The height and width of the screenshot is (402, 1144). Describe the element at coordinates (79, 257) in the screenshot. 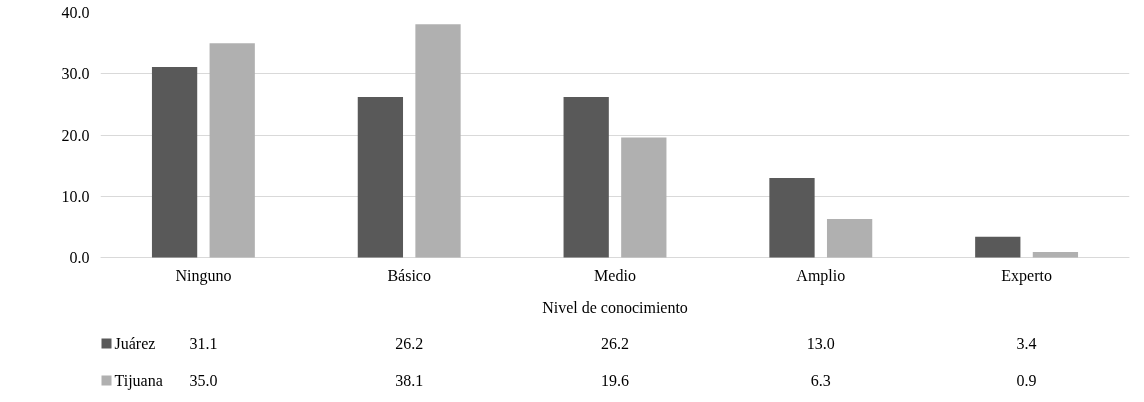

I see `y-tick-label: 0.0` at that location.